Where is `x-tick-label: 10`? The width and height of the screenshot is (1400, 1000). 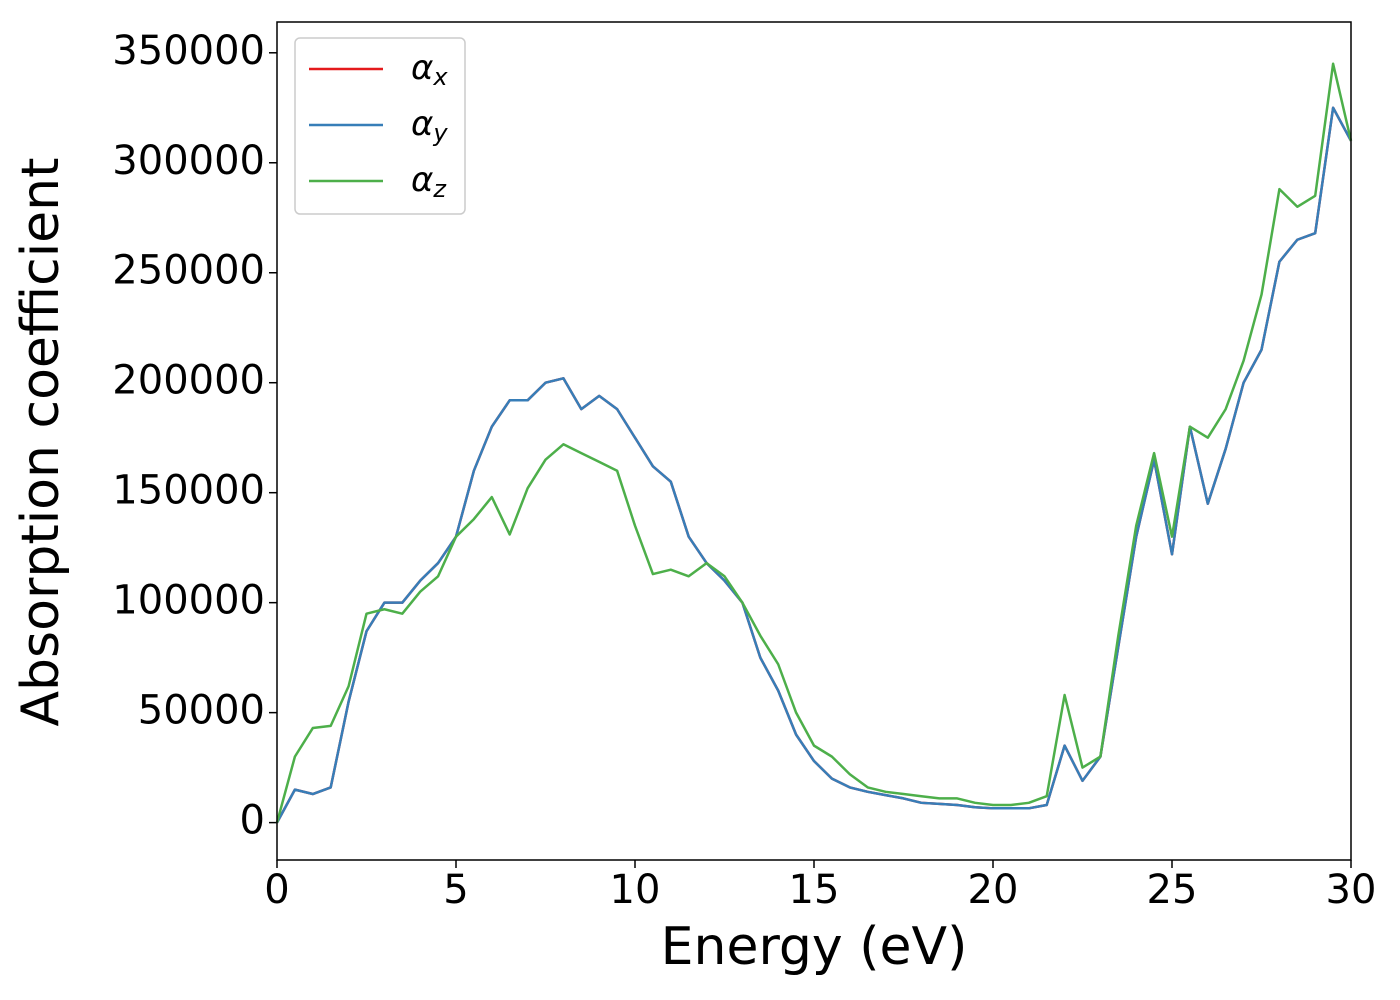
x-tick-label: 10 is located at coordinates (635, 890).